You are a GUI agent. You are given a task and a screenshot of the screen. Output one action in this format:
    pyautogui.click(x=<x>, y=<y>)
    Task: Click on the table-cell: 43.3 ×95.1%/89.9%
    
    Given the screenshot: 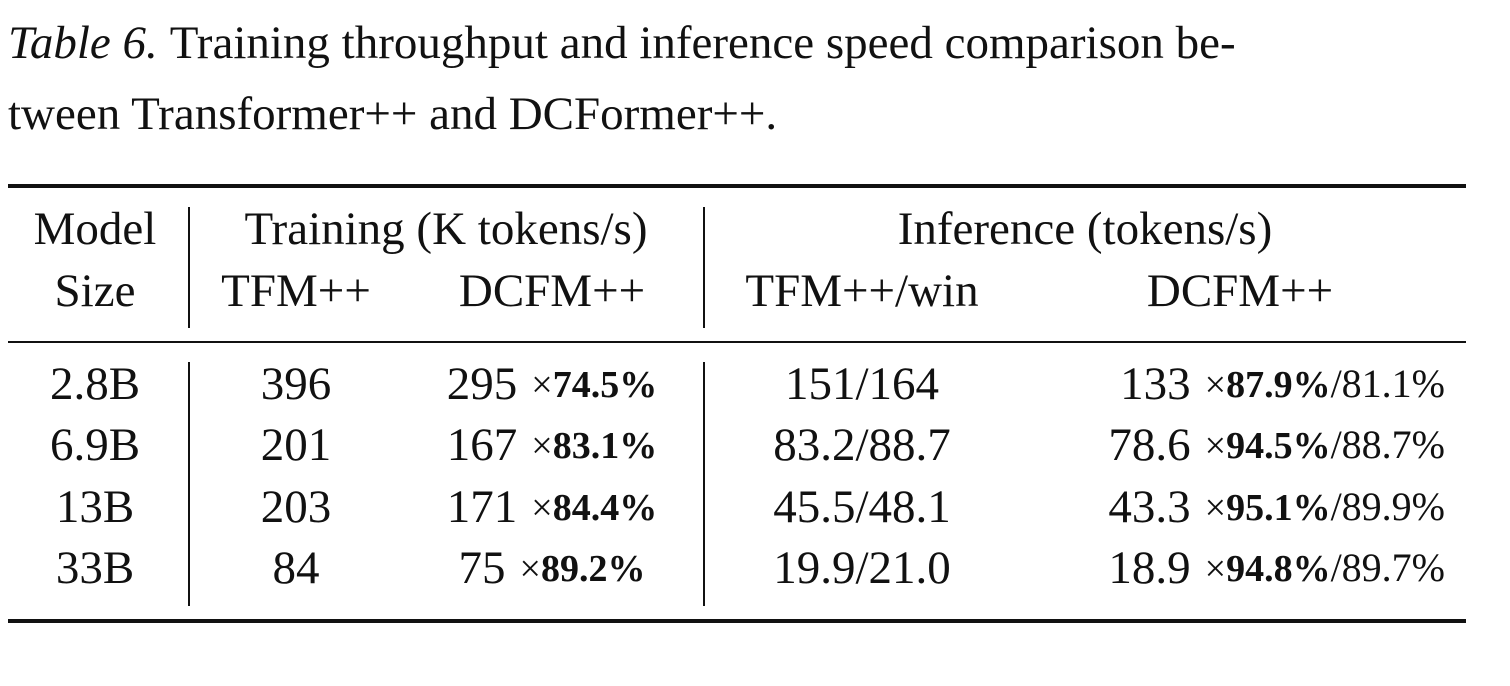 What is the action you would take?
    pyautogui.click(x=1276, y=507)
    